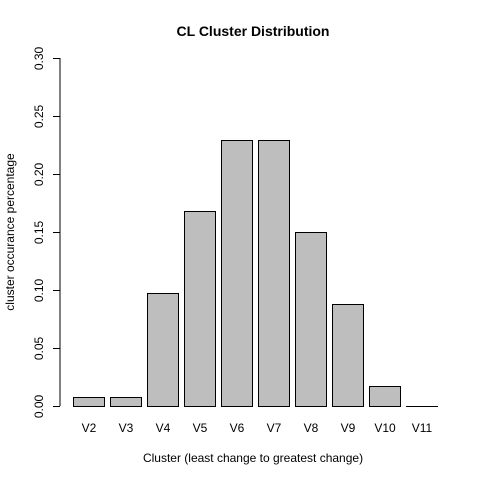 This screenshot has width=480, height=480. What do you see at coordinates (39, 58) in the screenshot?
I see `y-tick-label: 0.30` at bounding box center [39, 58].